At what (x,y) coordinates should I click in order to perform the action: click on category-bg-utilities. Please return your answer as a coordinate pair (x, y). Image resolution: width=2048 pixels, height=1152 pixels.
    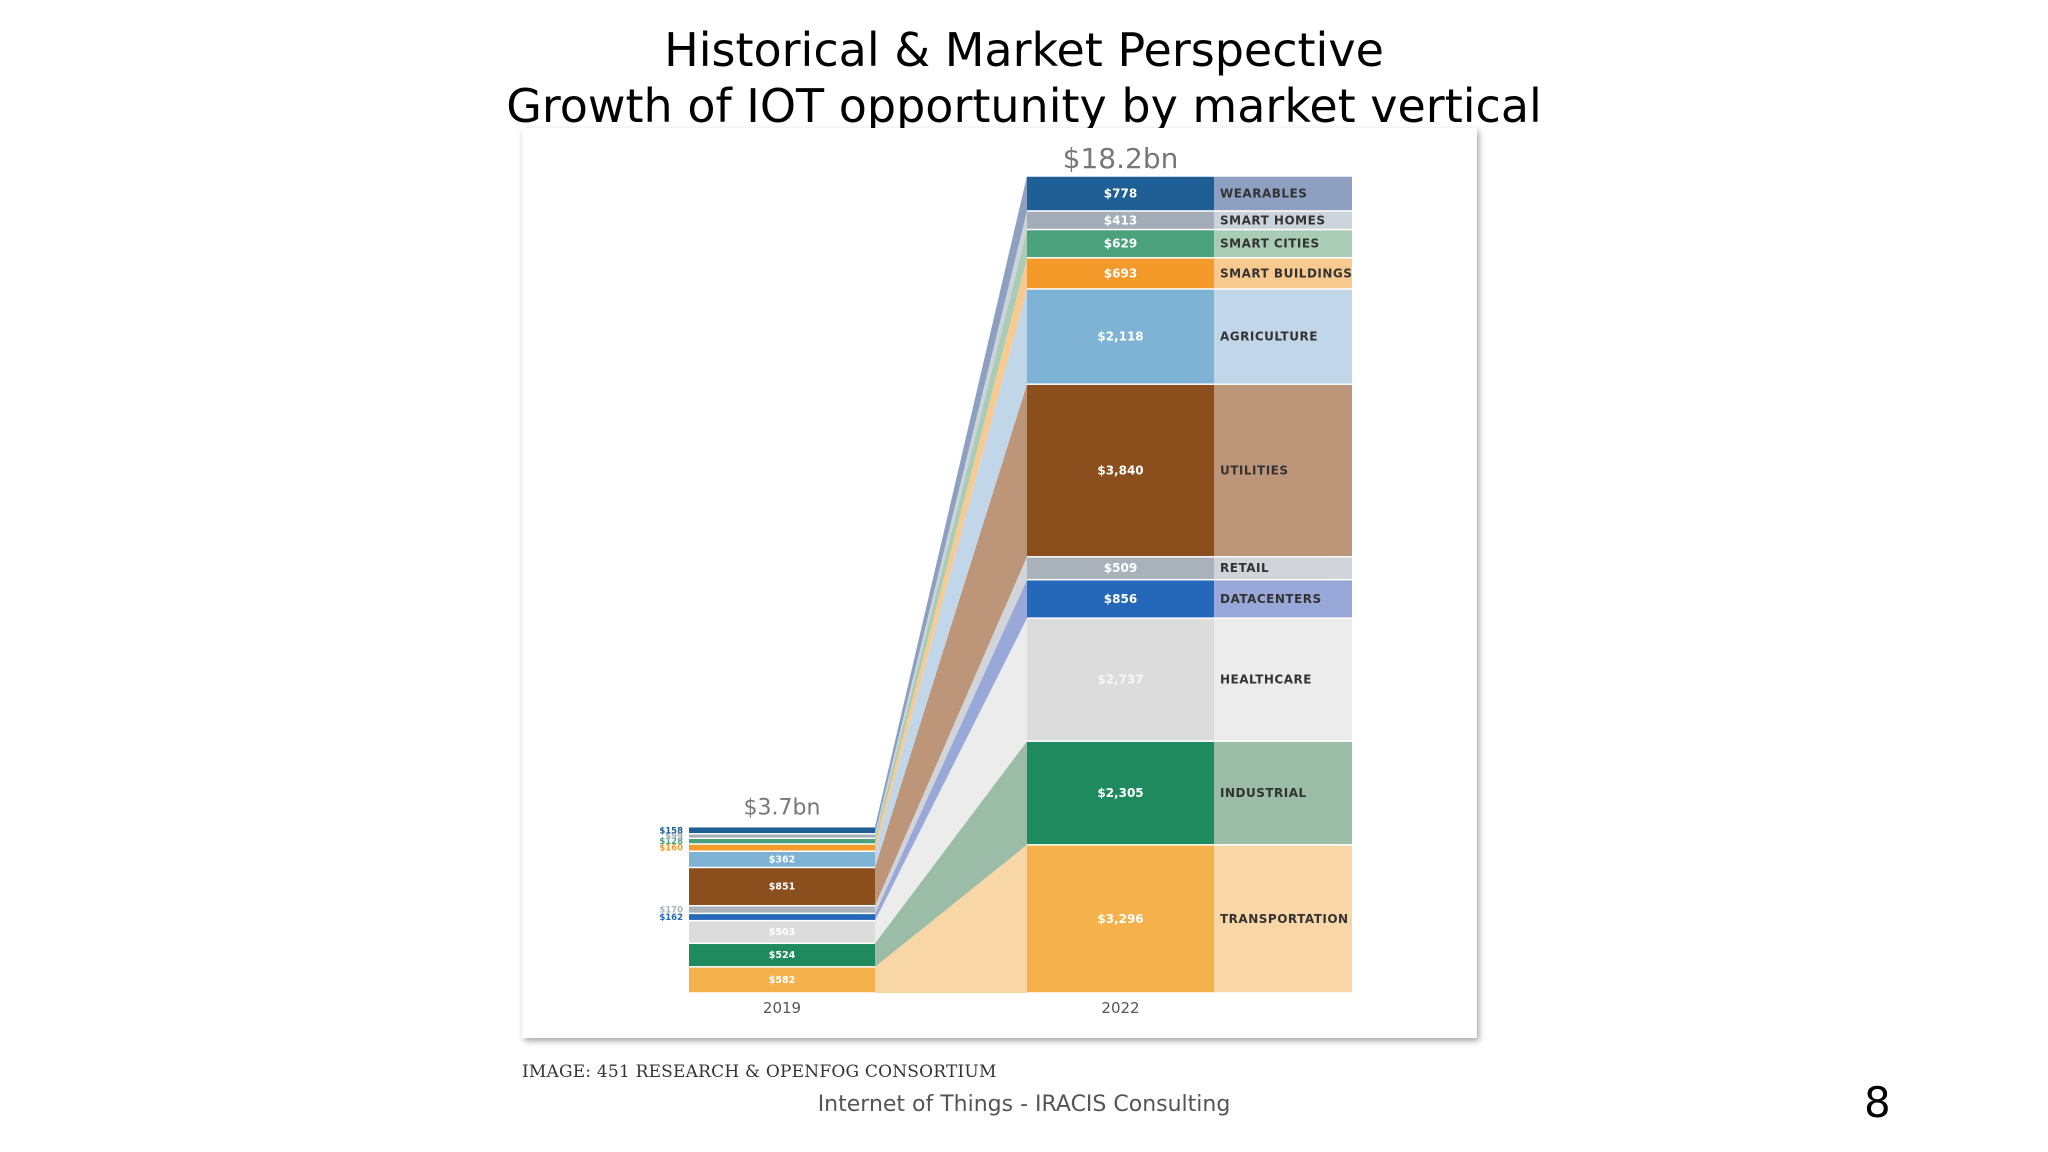
    Looking at the image, I should click on (1283, 470).